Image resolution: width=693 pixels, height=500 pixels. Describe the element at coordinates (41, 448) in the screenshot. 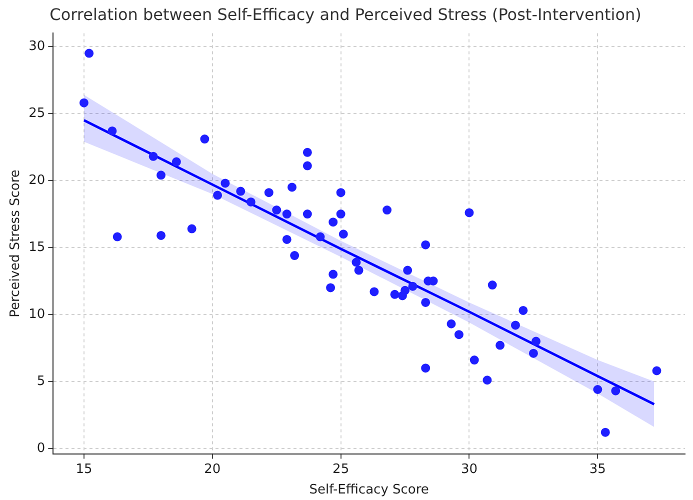

I see `y-tick-label: 0` at that location.